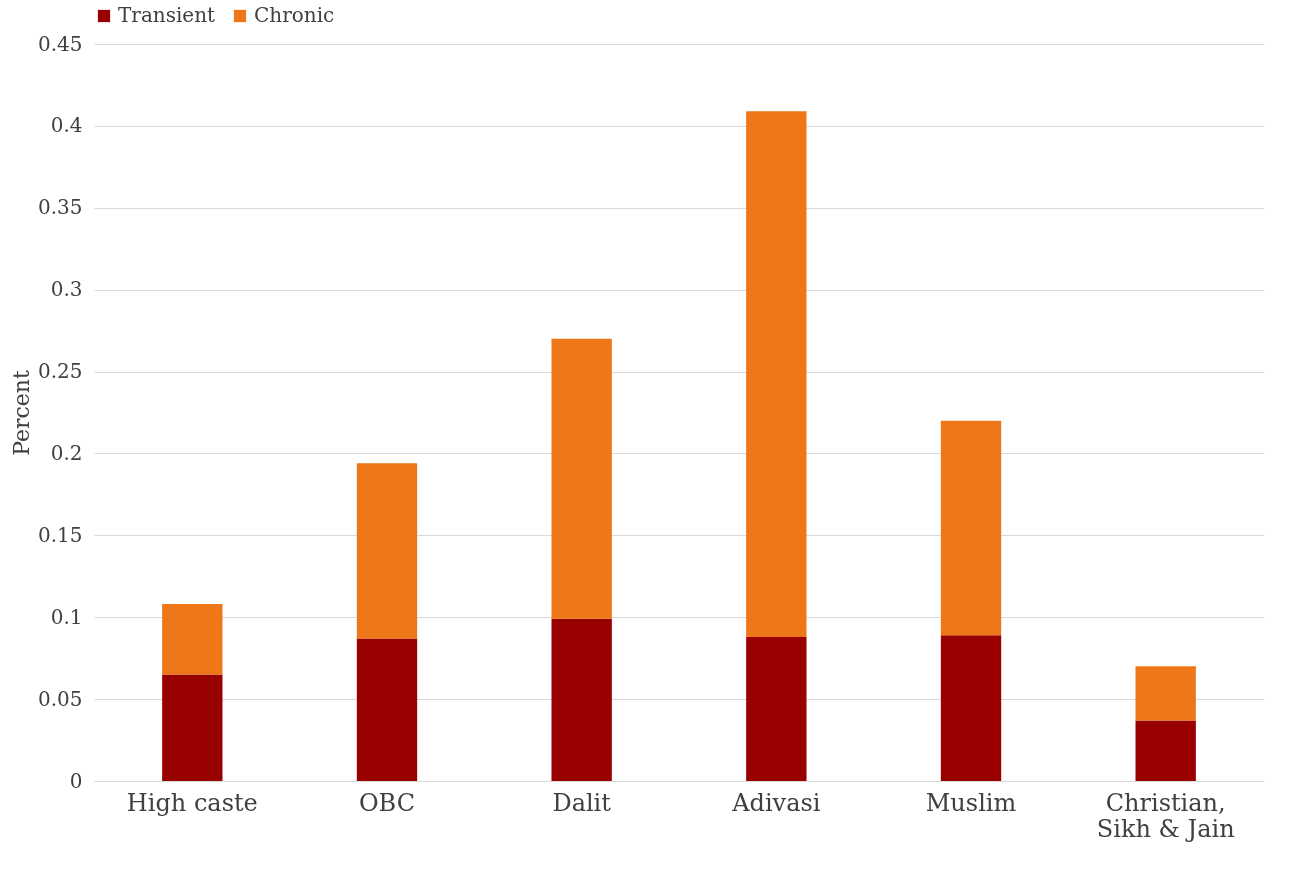  What do you see at coordinates (167, 15) in the screenshot?
I see `legend-label: Transient` at bounding box center [167, 15].